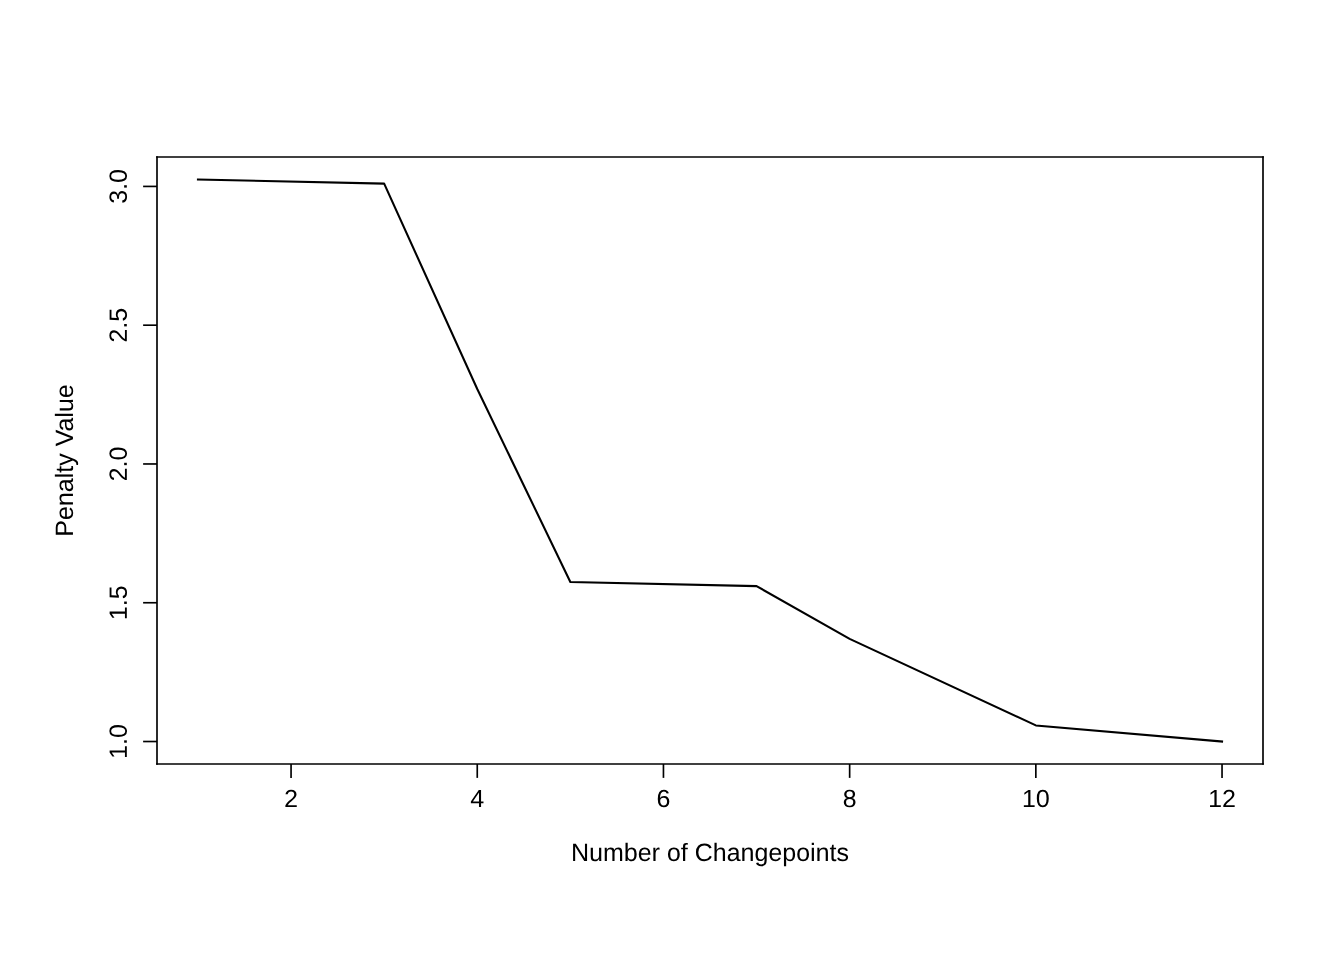  What do you see at coordinates (118, 741) in the screenshot?
I see `y-tick-label: 1.0` at bounding box center [118, 741].